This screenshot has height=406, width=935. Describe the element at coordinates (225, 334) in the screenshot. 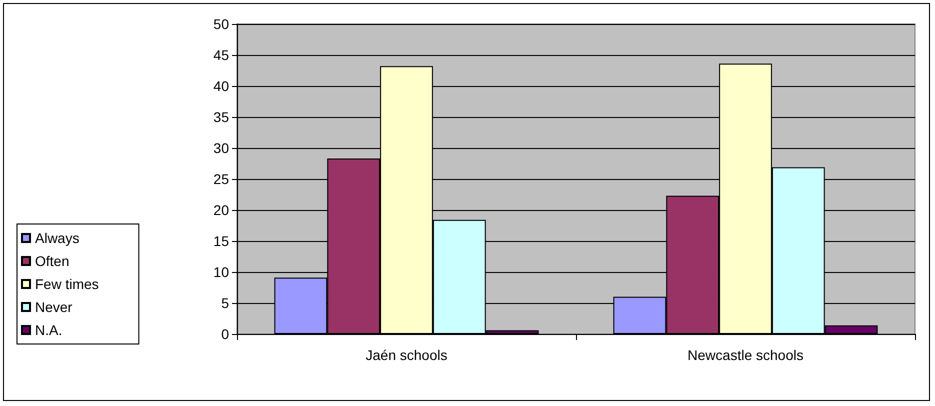

I see `y-tick-label: 0` at that location.